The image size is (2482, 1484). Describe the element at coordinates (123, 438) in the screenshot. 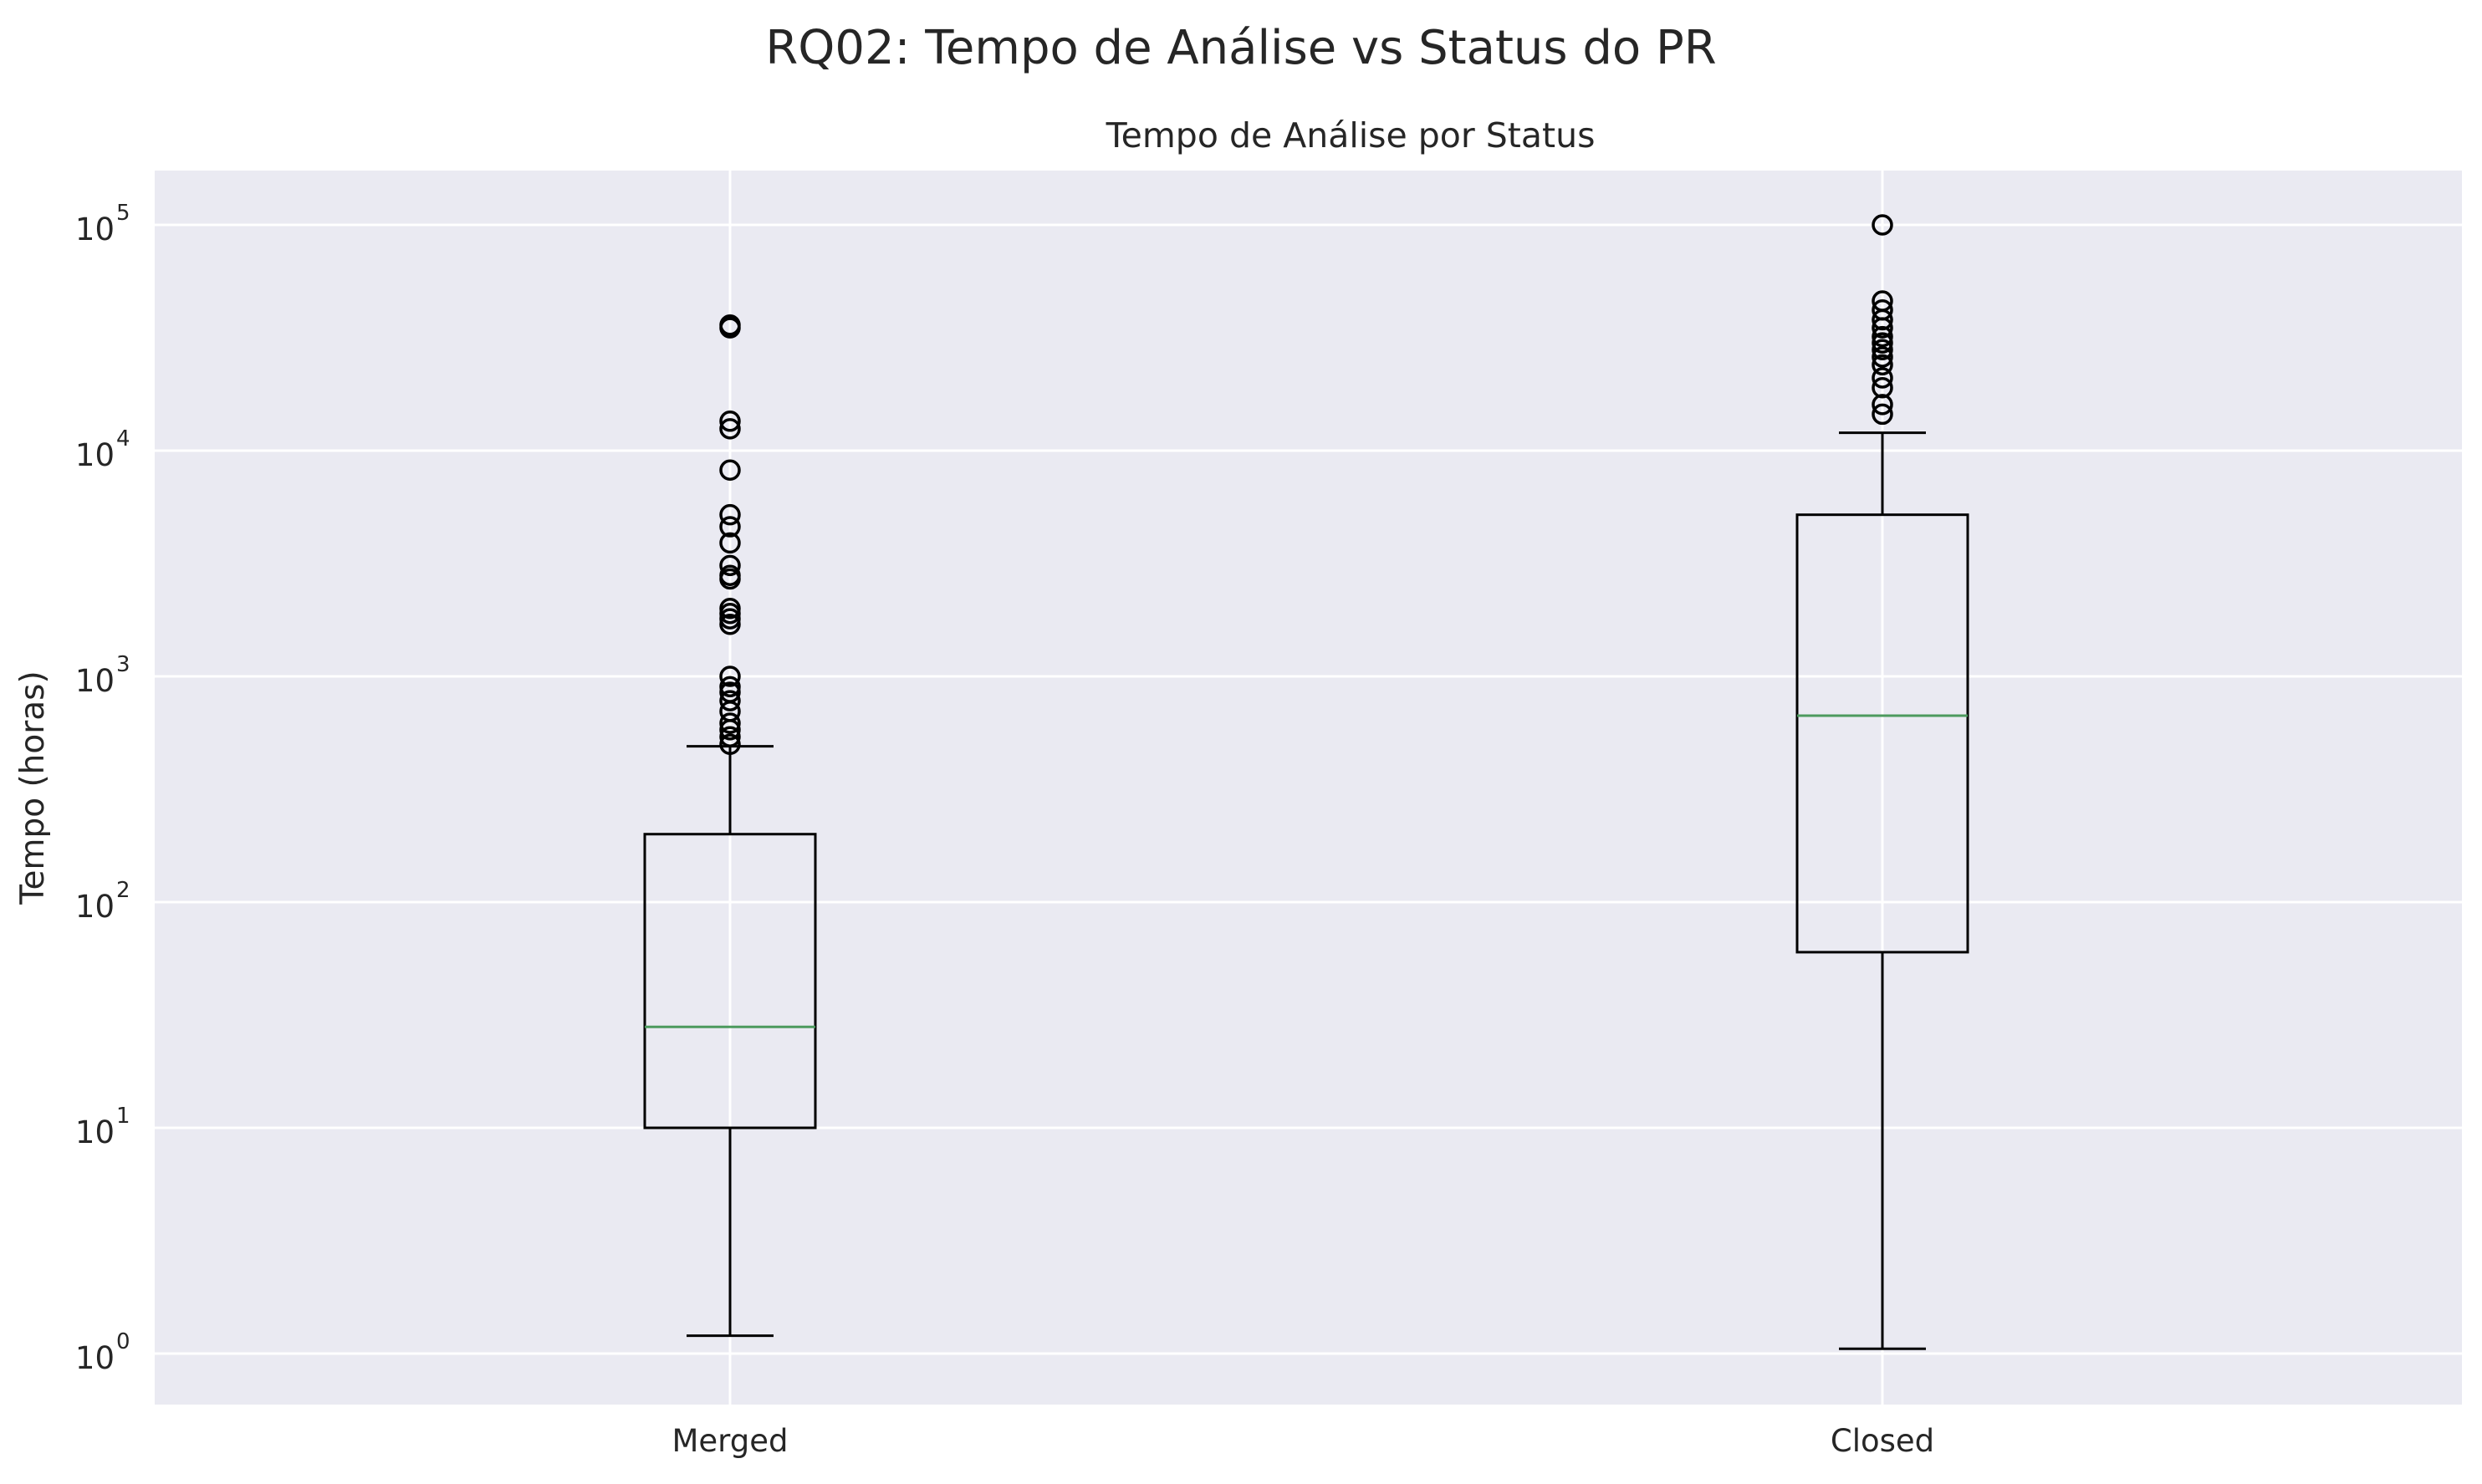

I see `y-tick-exponent: 4` at that location.